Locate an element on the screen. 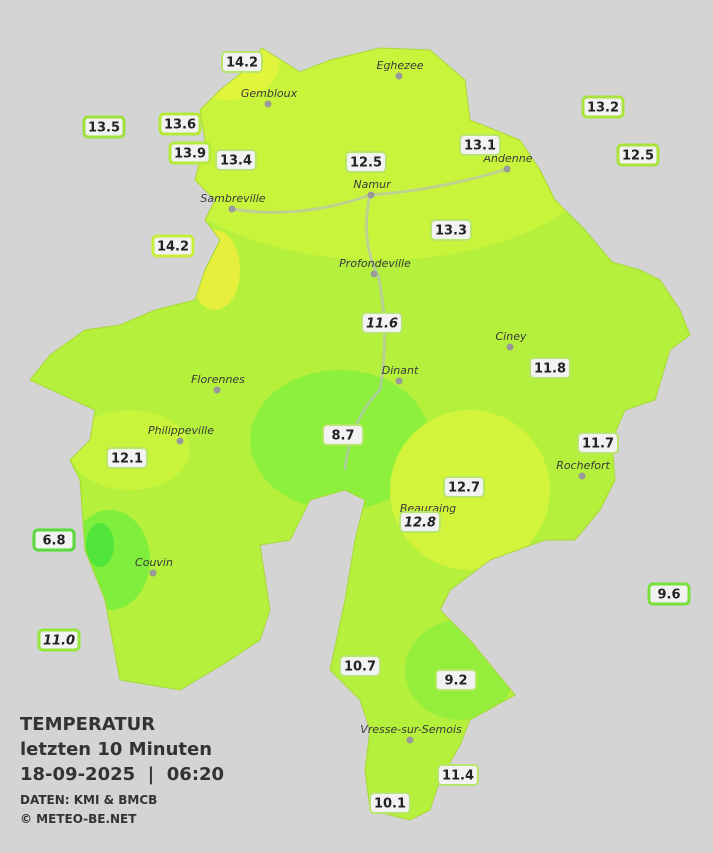  station-value: 9.2 is located at coordinates (455, 681).